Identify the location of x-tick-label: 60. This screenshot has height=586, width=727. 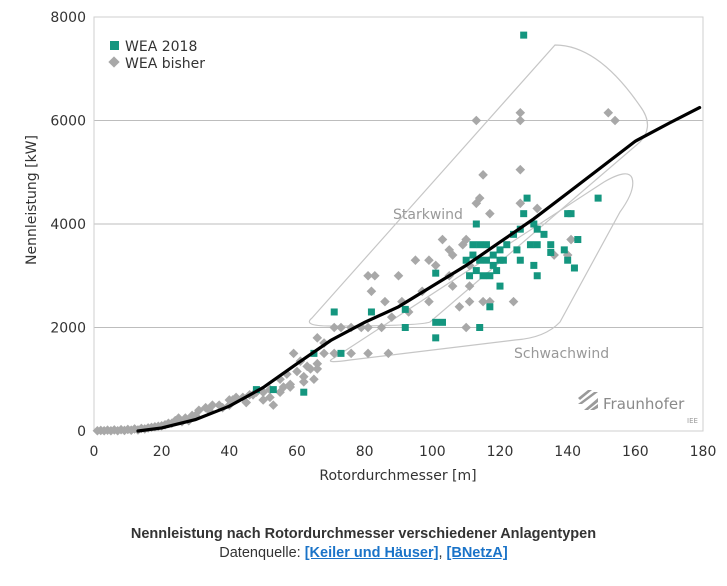
(297, 452).